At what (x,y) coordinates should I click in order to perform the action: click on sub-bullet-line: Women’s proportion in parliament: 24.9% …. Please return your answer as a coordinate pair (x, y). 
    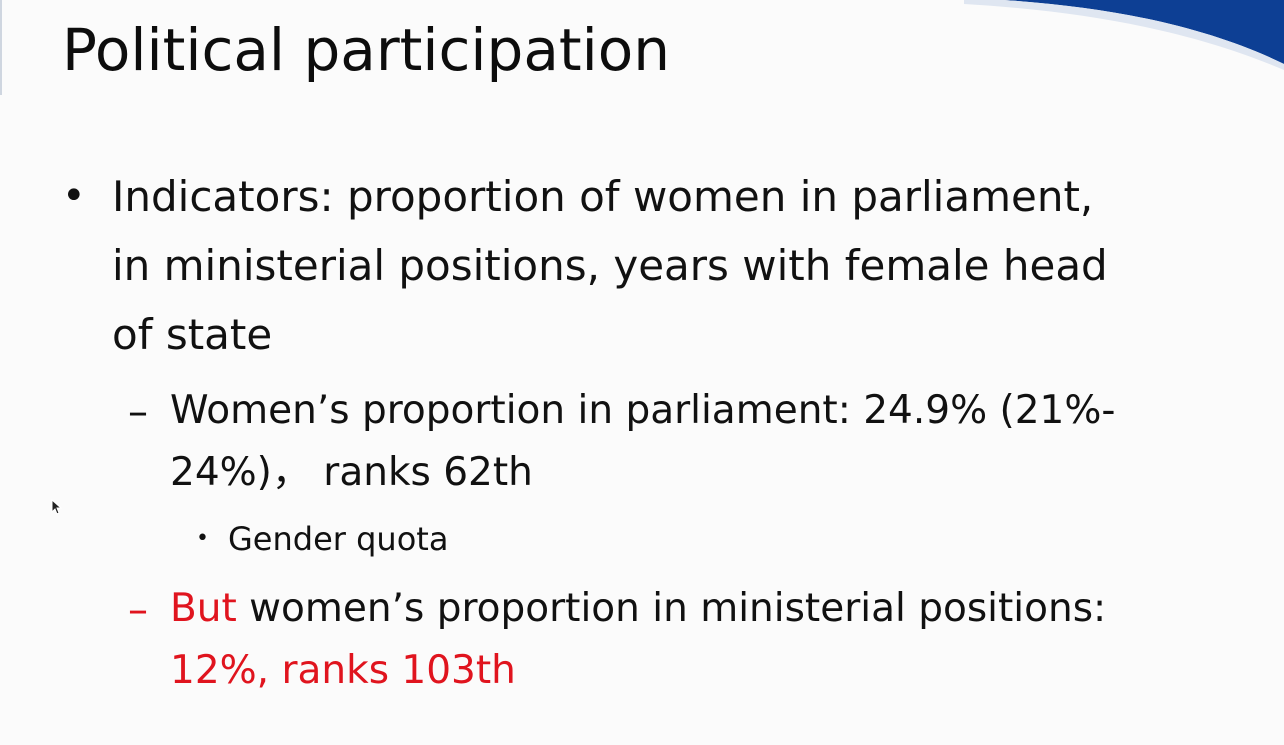
    Looking at the image, I should click on (643, 410).